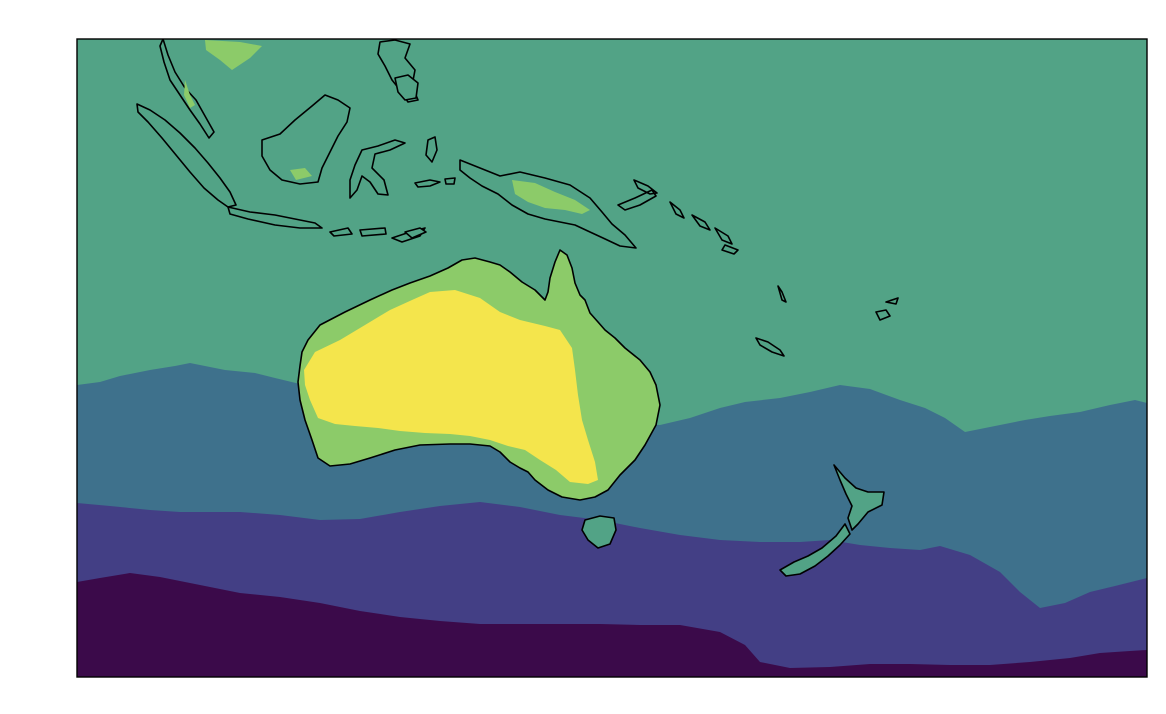 Image resolution: width=1166 pixels, height=714 pixels. Describe the element at coordinates (406, 87) in the screenshot. I see `mindanao-landmass` at that location.